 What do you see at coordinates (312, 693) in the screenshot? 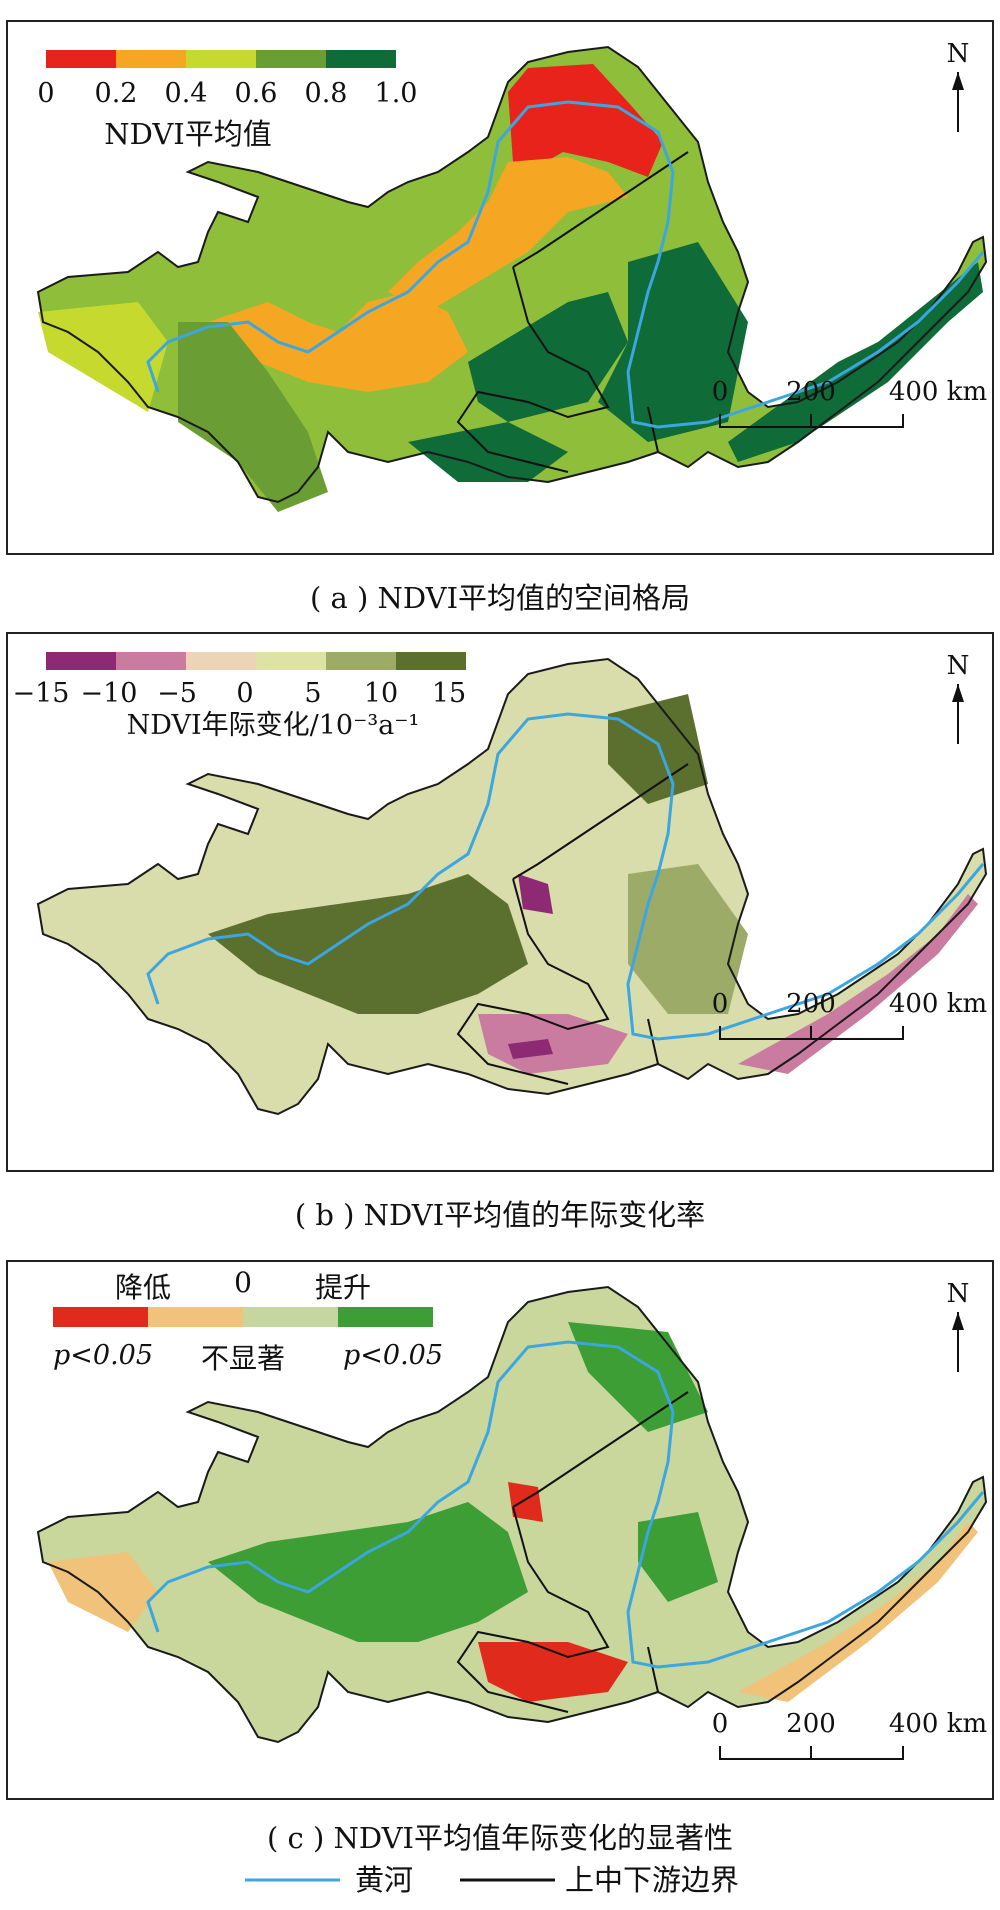
I see `legend-b-tick-4: 5` at bounding box center [312, 693].